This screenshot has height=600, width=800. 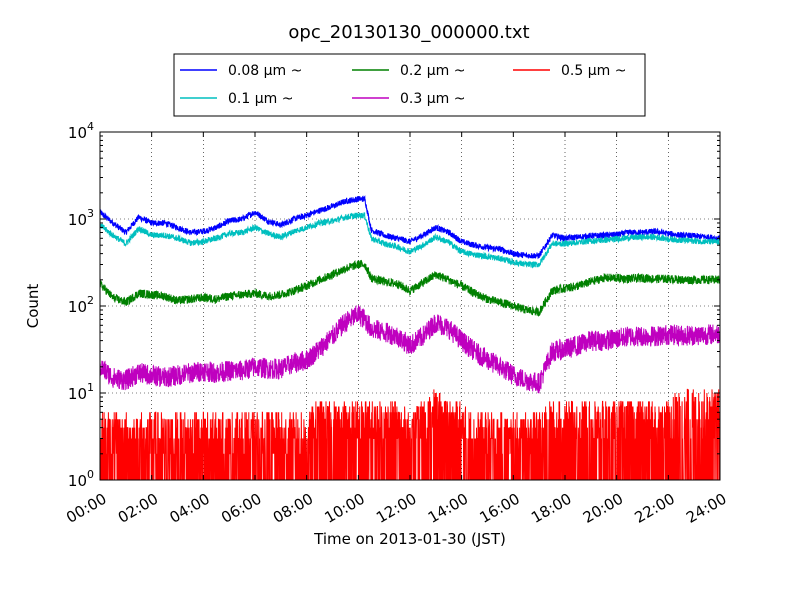 What do you see at coordinates (81, 392) in the screenshot?
I see `y-tick-label: 10¹` at bounding box center [81, 392].